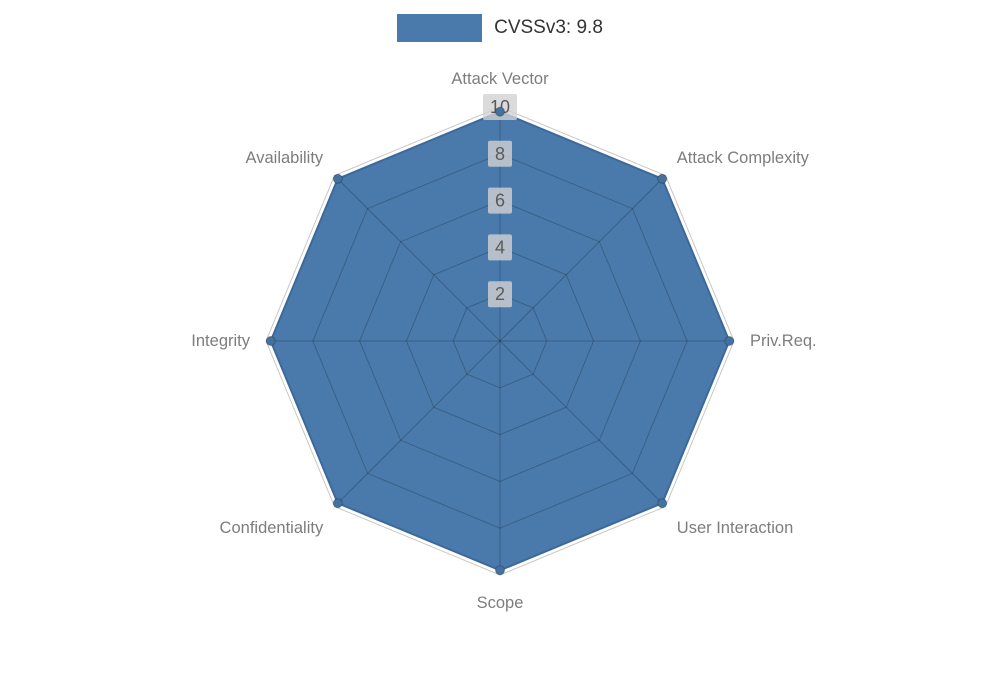 The width and height of the screenshot is (1000, 700). What do you see at coordinates (220, 341) in the screenshot?
I see `axis-label-integrity: Integrity` at bounding box center [220, 341].